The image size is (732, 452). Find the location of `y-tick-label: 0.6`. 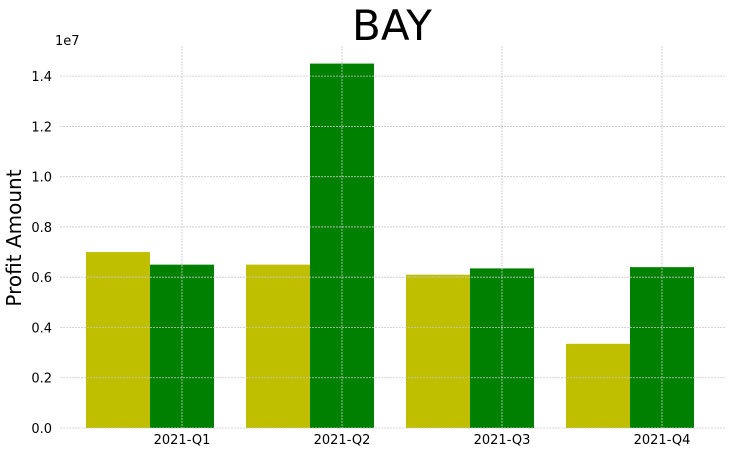

y-tick-label: 0.6 is located at coordinates (41, 278).